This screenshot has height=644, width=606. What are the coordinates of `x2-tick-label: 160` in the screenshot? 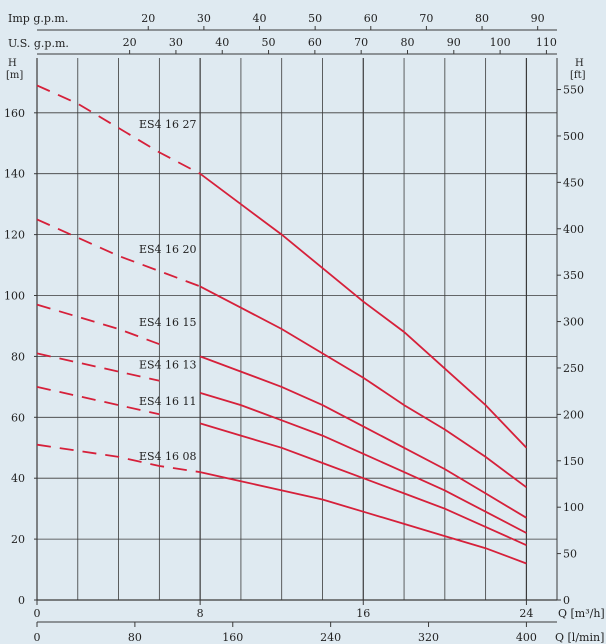 It's located at (232, 637).